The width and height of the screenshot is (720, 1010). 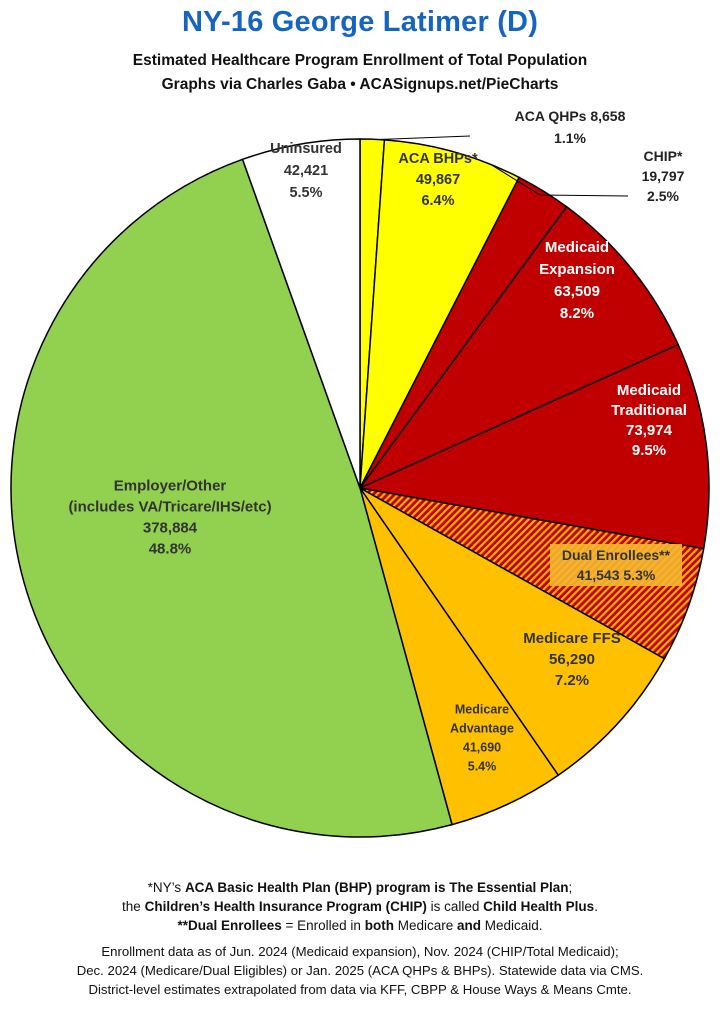 What do you see at coordinates (649, 410) in the screenshot?
I see `slice-label-line: Traditional` at bounding box center [649, 410].